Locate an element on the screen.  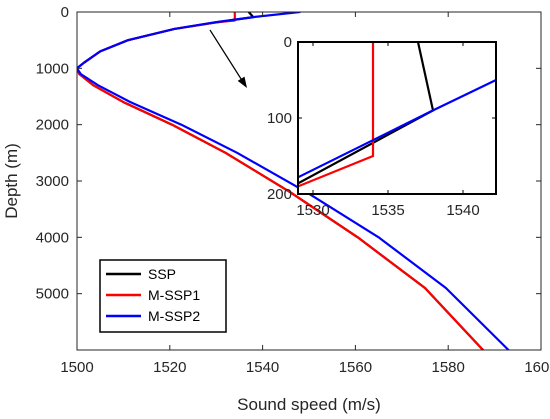
x-tick-label: 1560 is located at coordinates (355, 367).